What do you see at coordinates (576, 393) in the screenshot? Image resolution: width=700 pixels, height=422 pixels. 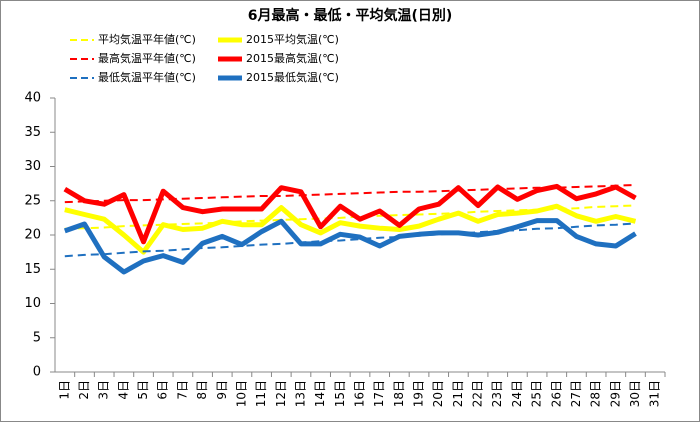 I see `x-tick-label: 27日` at bounding box center [576, 393].